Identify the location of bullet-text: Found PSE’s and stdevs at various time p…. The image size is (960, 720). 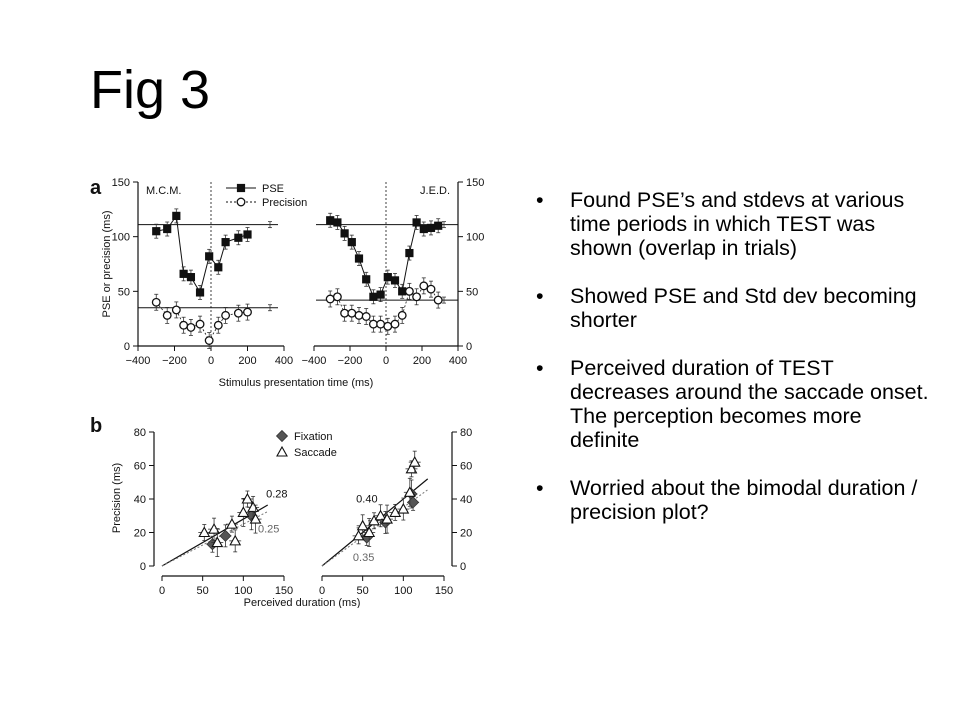
(737, 224).